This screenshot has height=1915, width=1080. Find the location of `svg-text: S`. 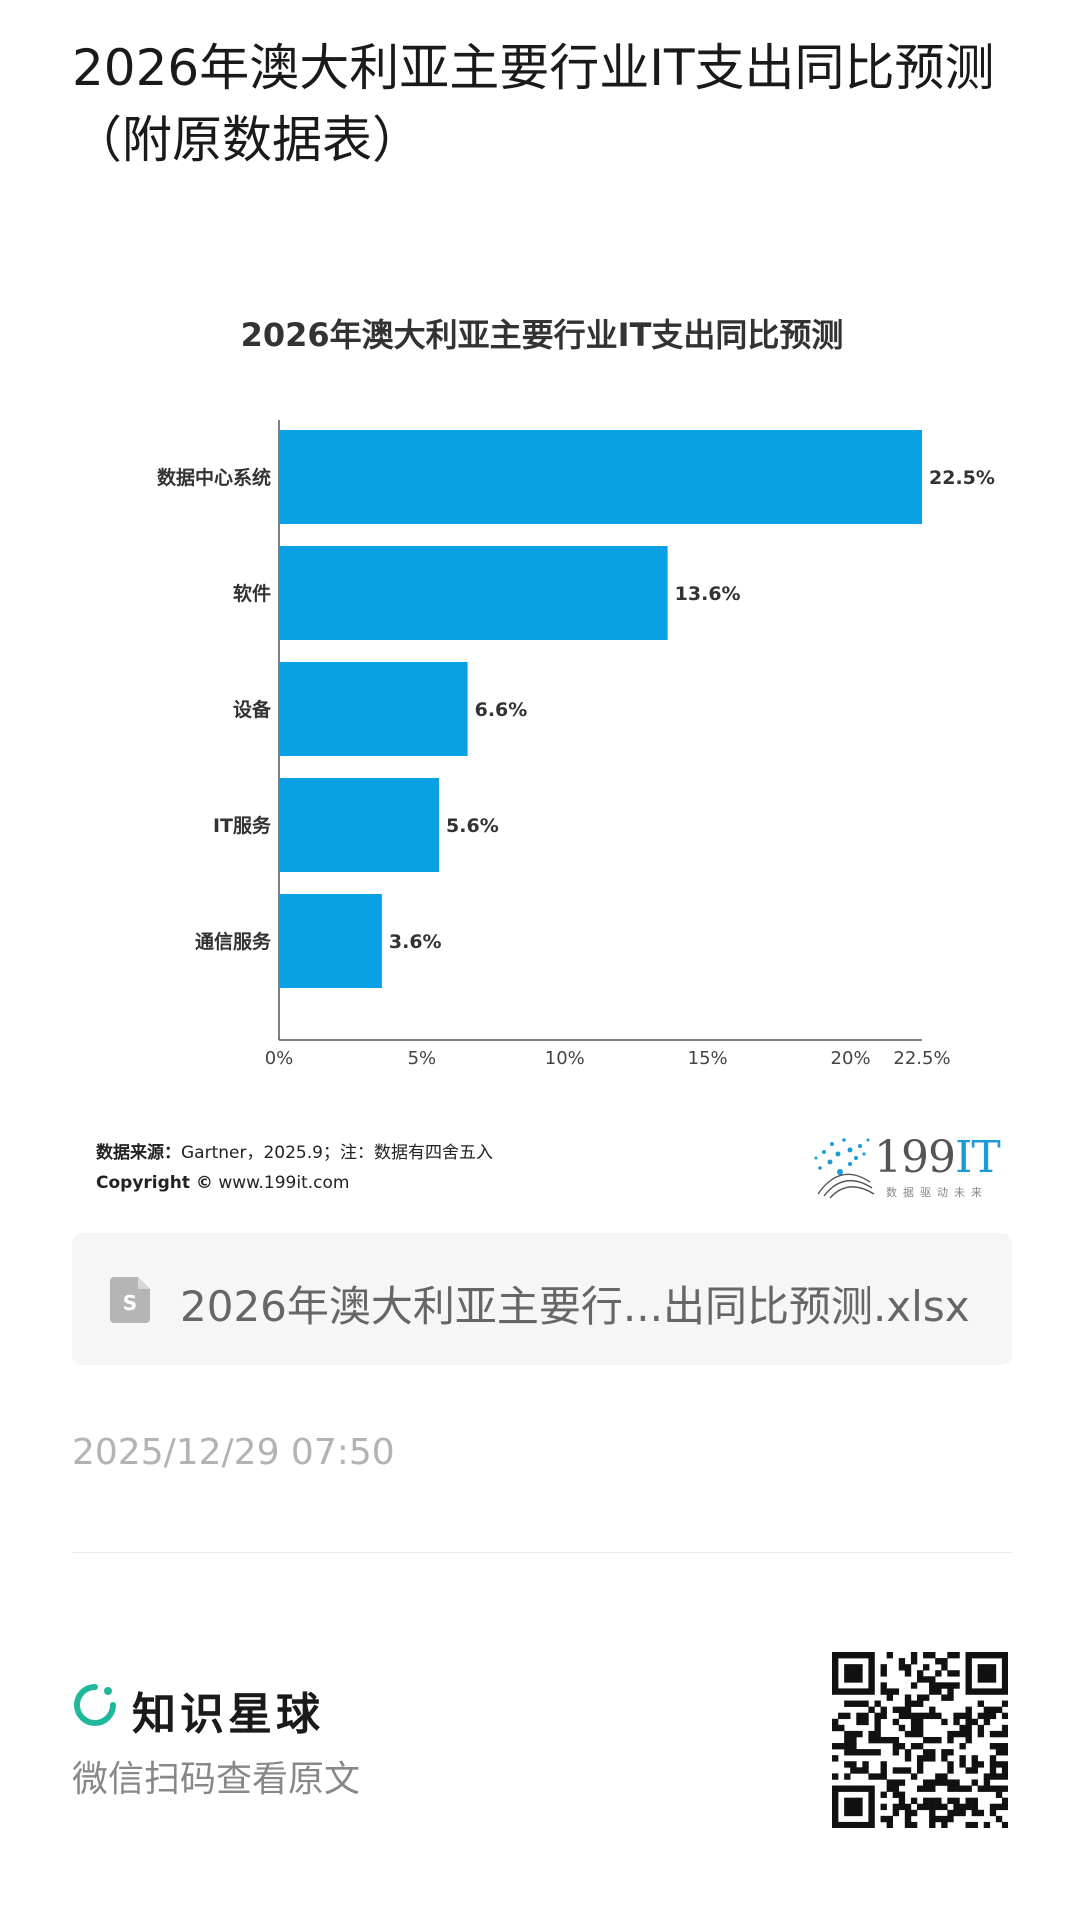

svg-text: S is located at coordinates (130, 1303).